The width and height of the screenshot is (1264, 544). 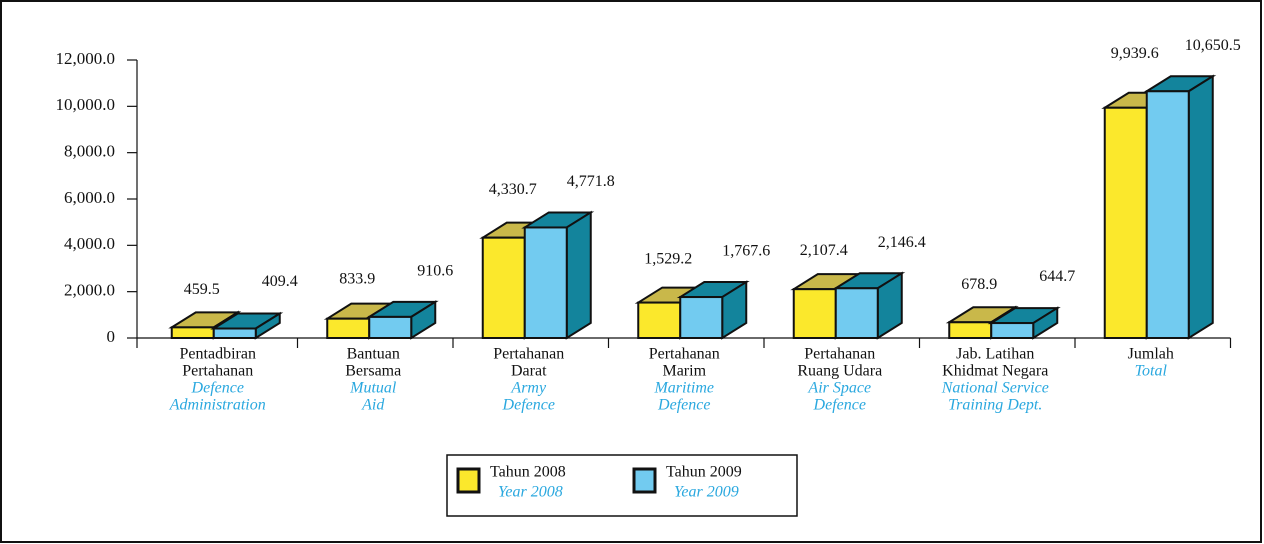 What do you see at coordinates (839, 388) in the screenshot?
I see `x-tick-label-en: Air Space` at bounding box center [839, 388].